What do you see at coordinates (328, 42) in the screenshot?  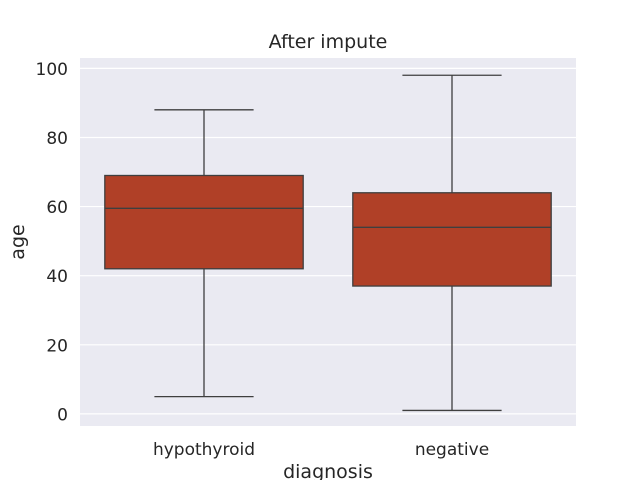 I see `chart-title: After impute` at bounding box center [328, 42].